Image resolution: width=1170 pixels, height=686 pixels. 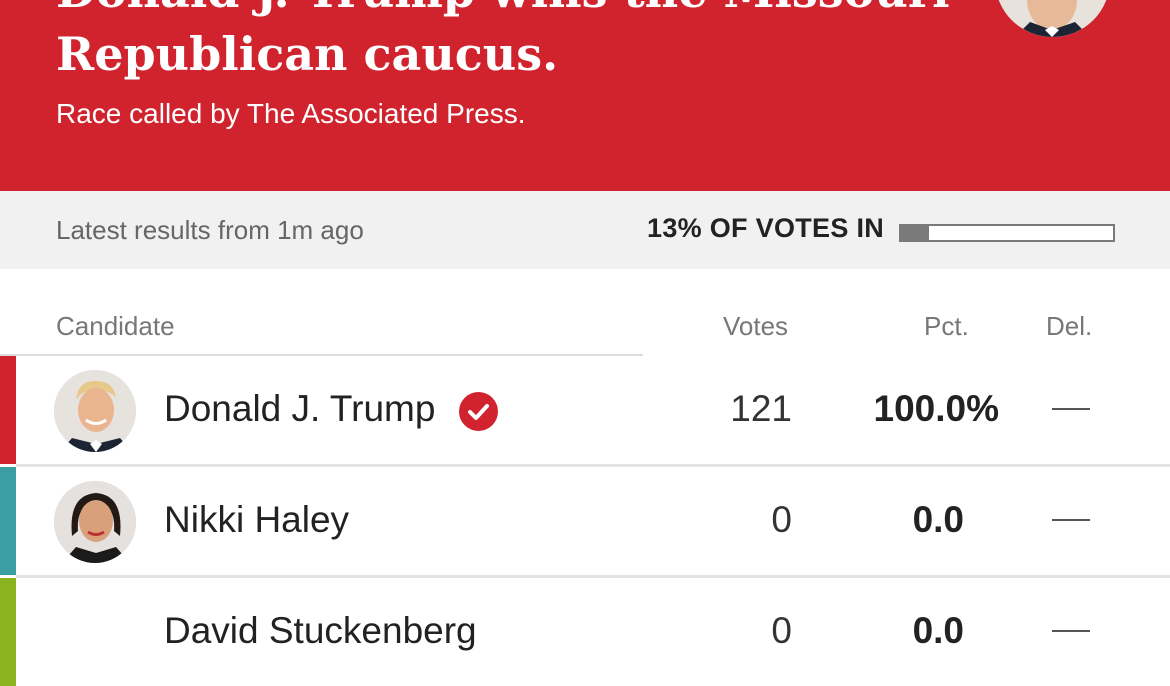 I want to click on candidate-name: Donald J. Trump, so click(x=300, y=408).